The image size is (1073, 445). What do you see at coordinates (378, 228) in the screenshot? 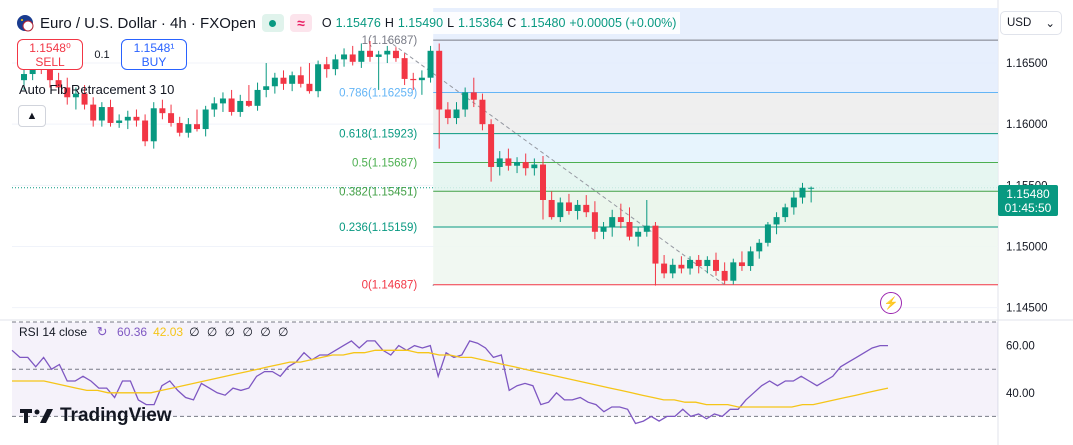
I see `fib-level-label: 0.236(1.15159)` at bounding box center [378, 228].